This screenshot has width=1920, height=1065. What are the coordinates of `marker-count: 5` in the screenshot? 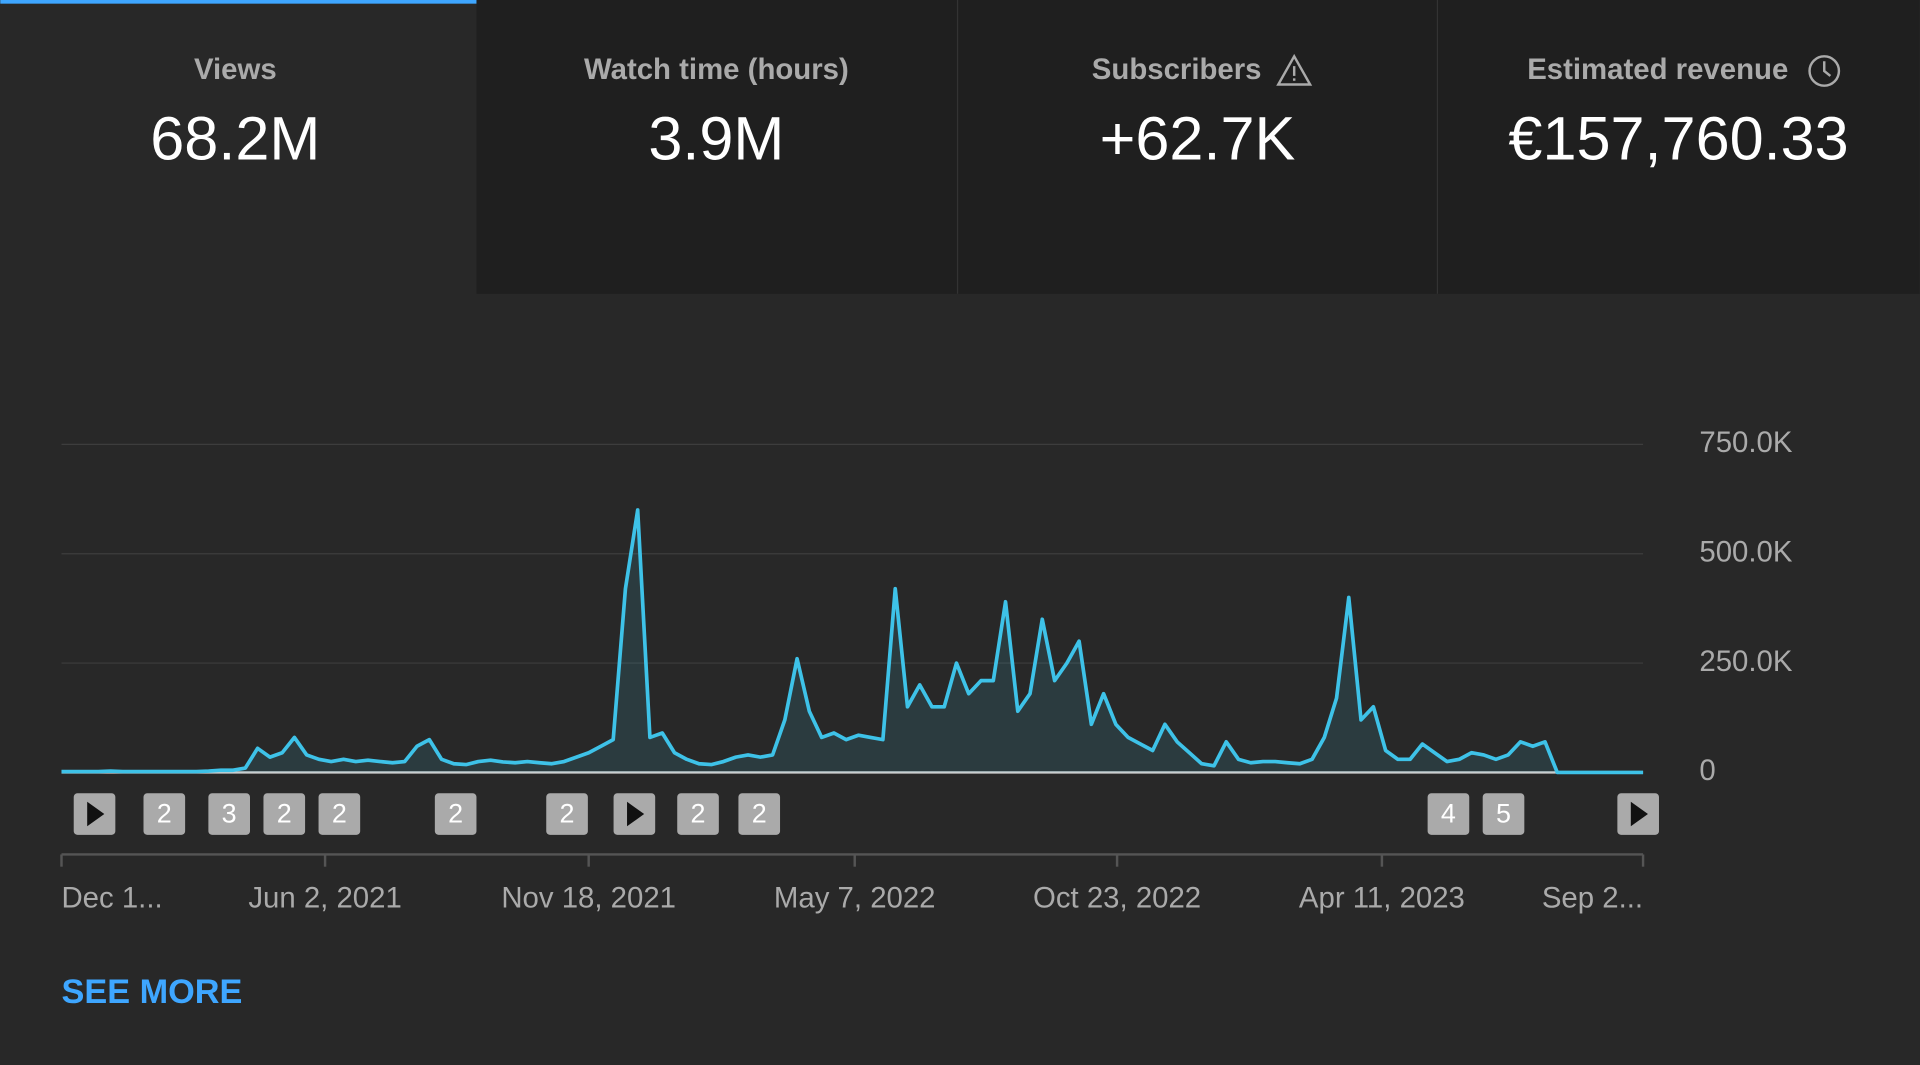 It's located at (1503, 813).